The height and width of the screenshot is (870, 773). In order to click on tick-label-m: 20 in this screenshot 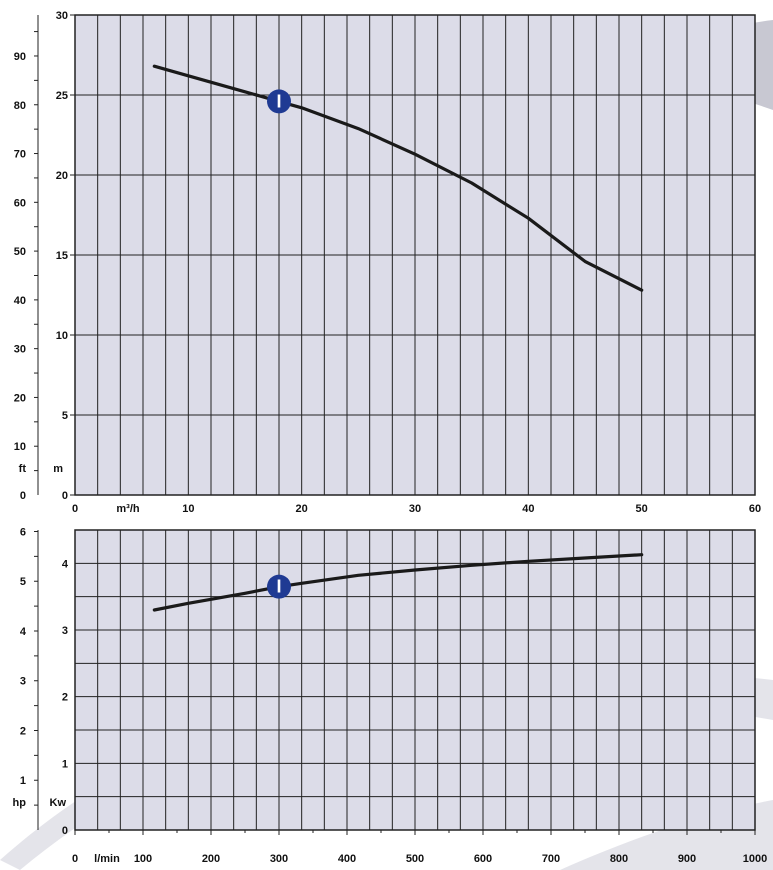, I will do `click(62, 176)`.